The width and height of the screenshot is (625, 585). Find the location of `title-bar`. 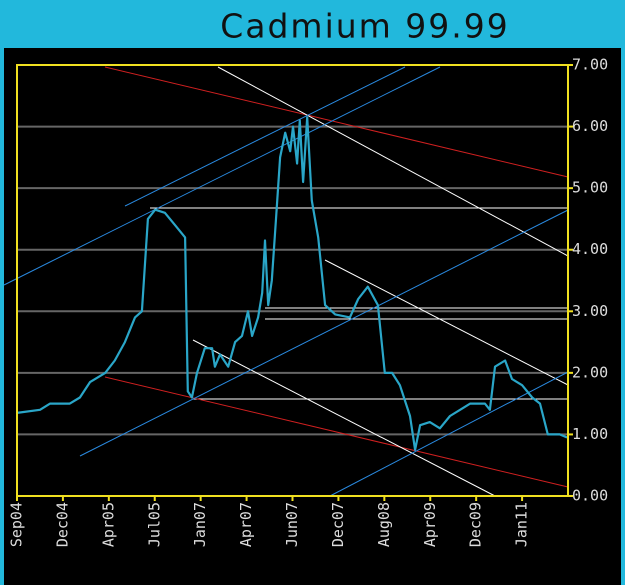

title-bar is located at coordinates (312, 24).